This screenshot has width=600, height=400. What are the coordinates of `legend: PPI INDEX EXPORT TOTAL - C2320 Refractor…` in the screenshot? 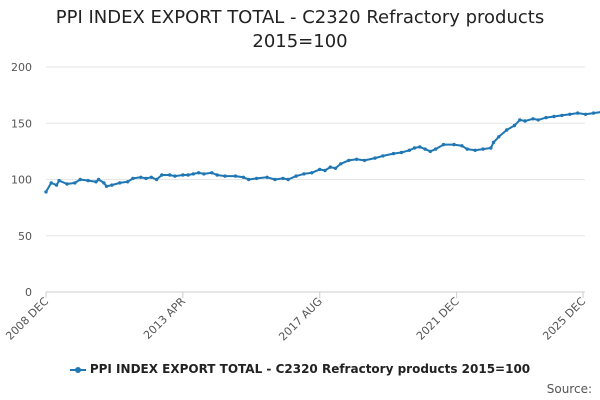 It's located at (300, 369).